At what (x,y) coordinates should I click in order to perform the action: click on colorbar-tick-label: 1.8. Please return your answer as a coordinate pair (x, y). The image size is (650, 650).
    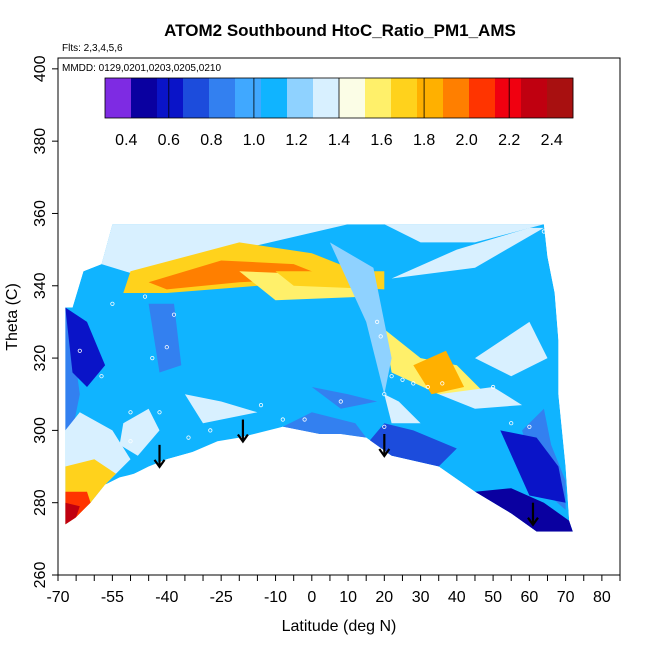
    Looking at the image, I should click on (424, 140).